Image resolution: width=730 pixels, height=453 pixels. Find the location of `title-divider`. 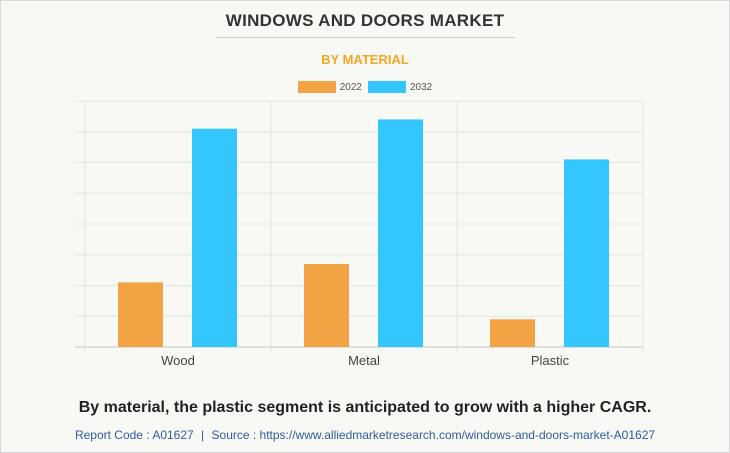

title-divider is located at coordinates (365, 37).